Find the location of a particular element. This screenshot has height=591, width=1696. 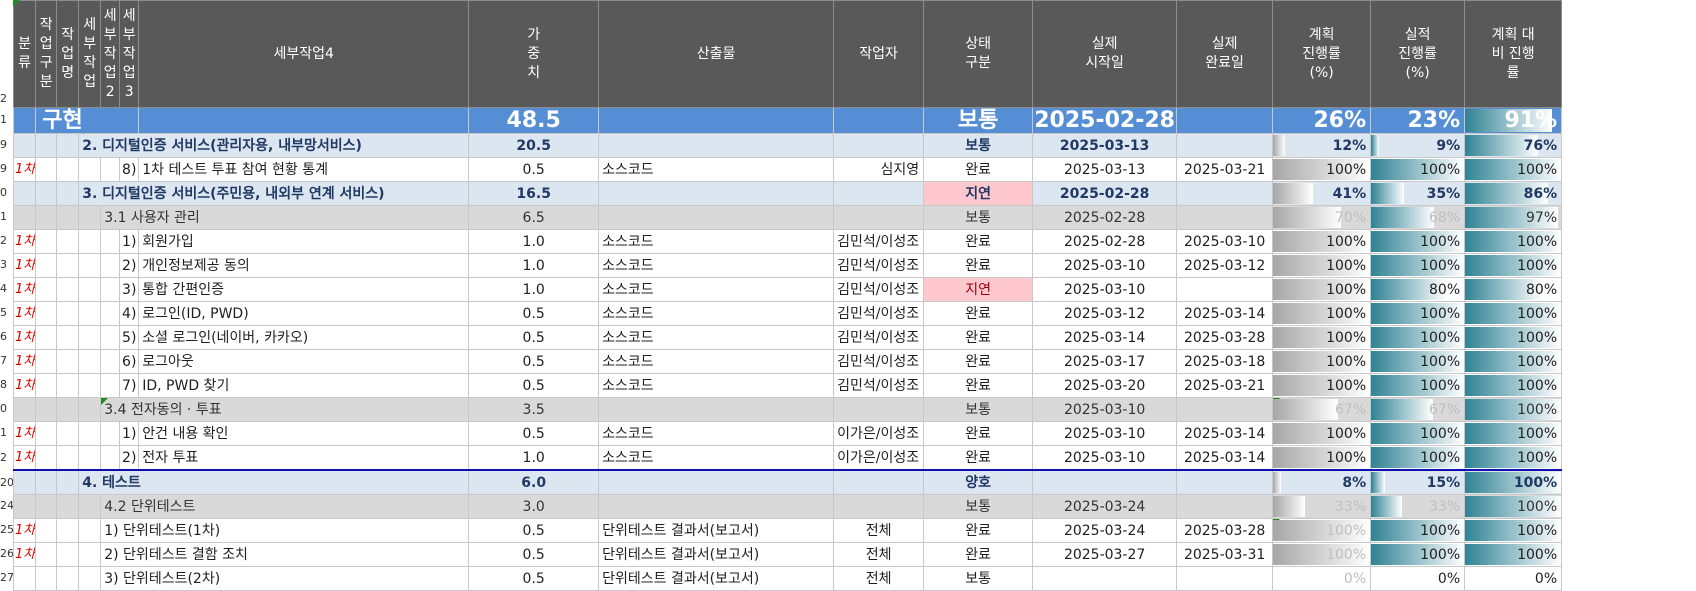

header-start: 실제 시작일 is located at coordinates (1105, 54).